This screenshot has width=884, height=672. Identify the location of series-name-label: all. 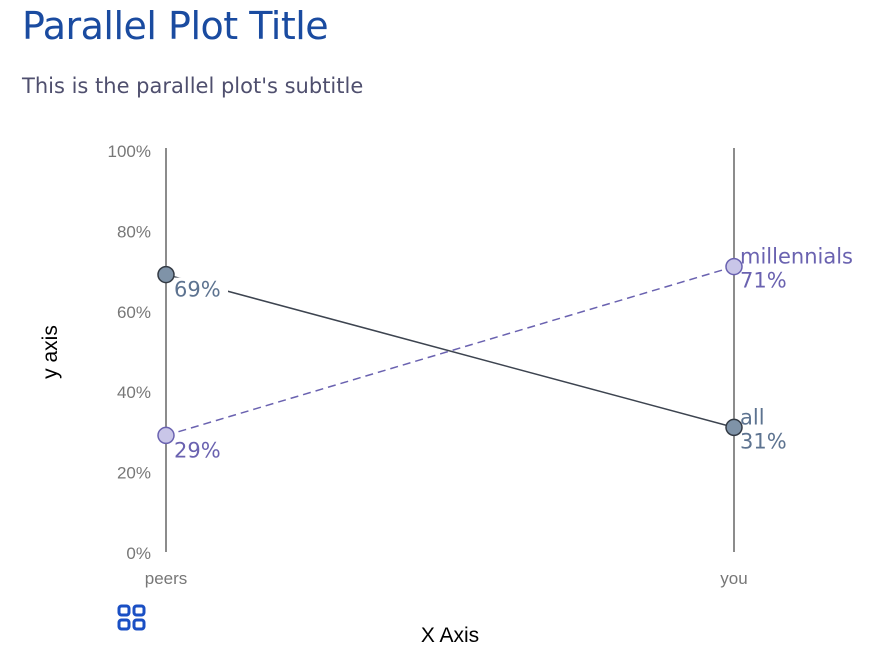
(752, 417).